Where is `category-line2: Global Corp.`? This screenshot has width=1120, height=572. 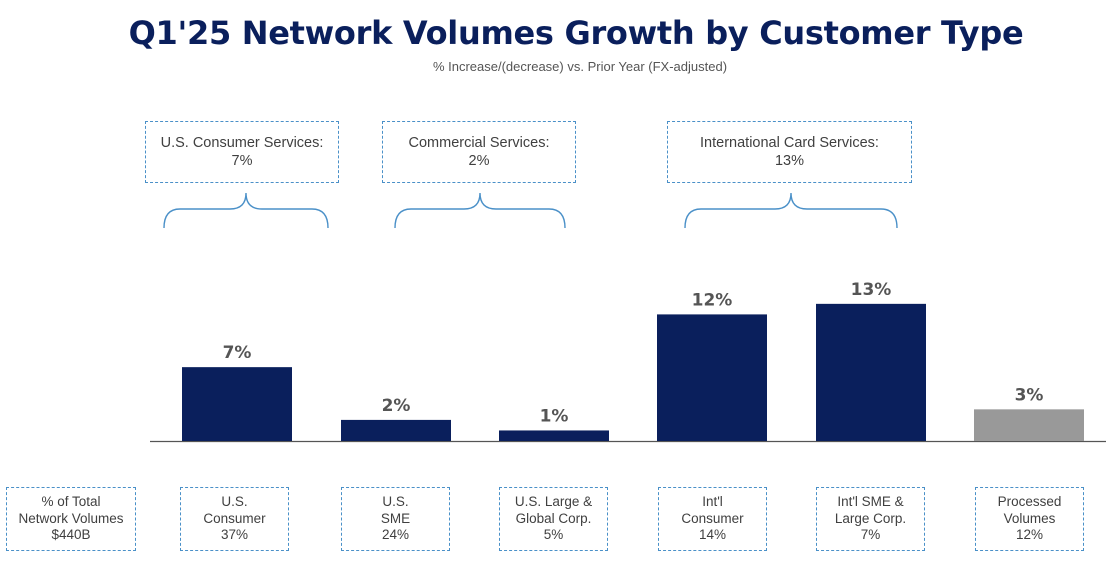
category-line2: Global Corp. is located at coordinates (553, 518).